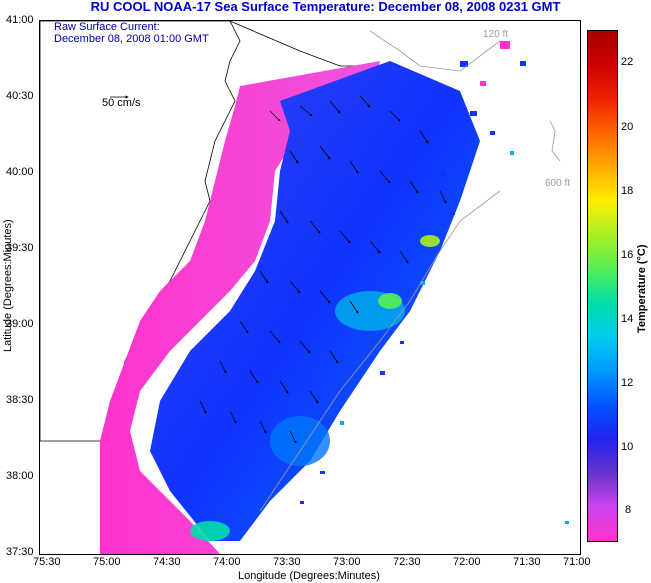  Describe the element at coordinates (20, 552) in the screenshot. I see `y-tick: 37:30` at that location.